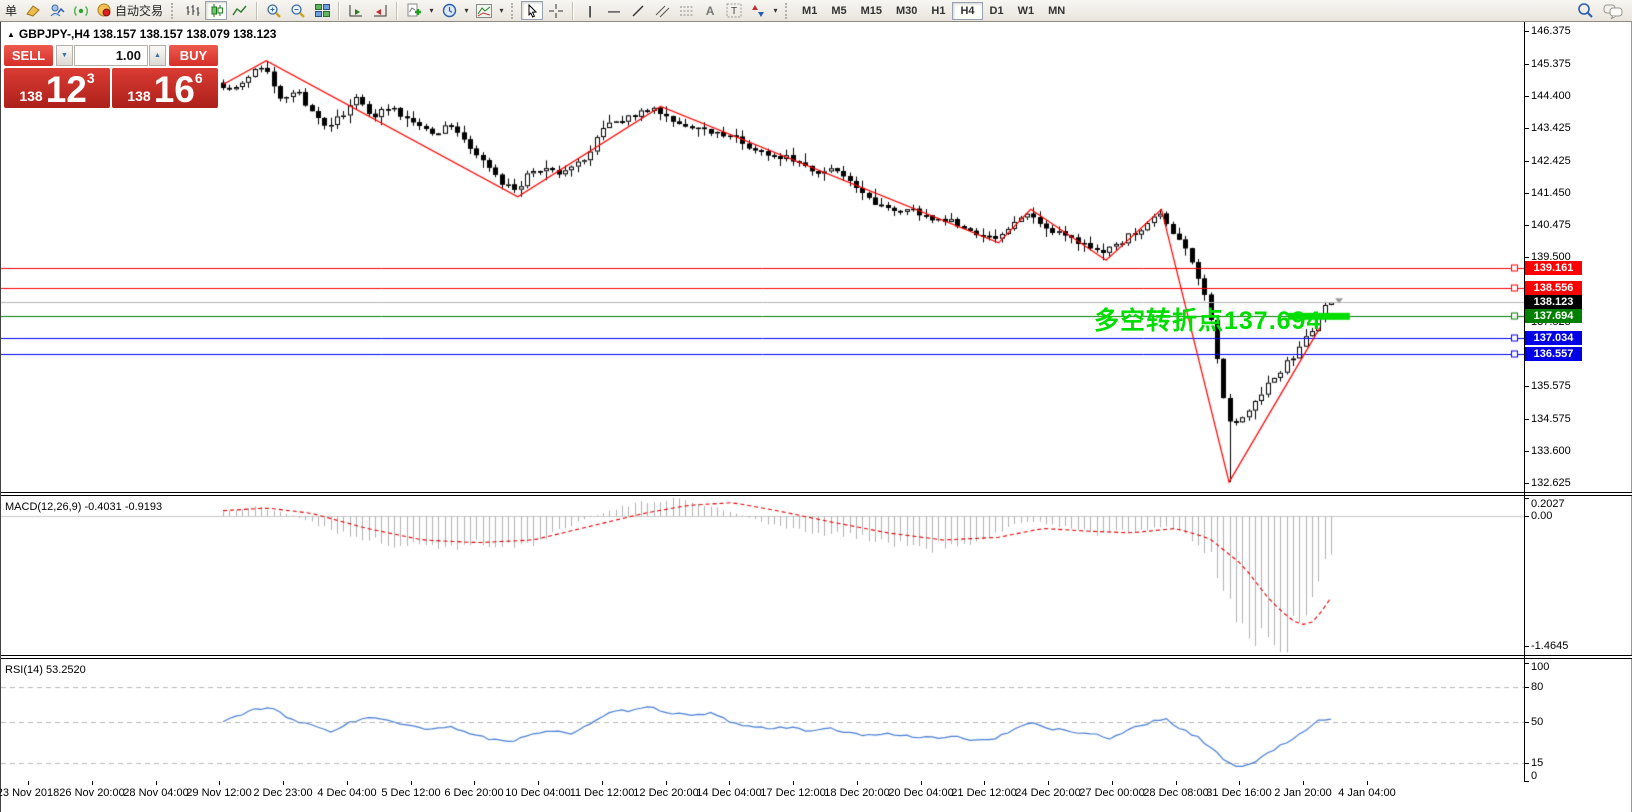 This screenshot has height=812, width=1632. What do you see at coordinates (996, 10) in the screenshot?
I see `timeframe-d1: D1` at bounding box center [996, 10].